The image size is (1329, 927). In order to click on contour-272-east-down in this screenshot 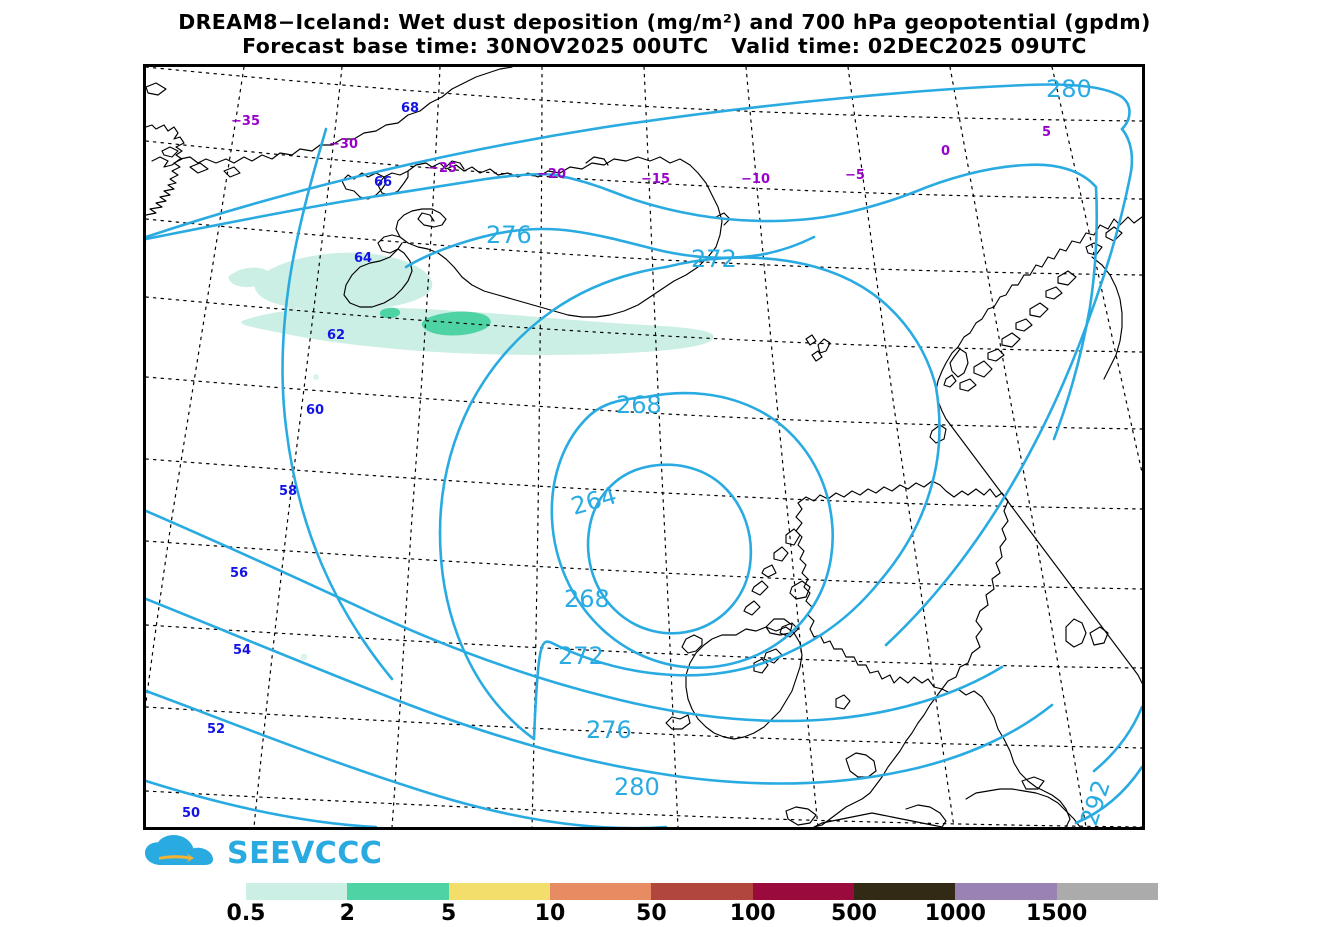, I will do `click(909, 484)`.